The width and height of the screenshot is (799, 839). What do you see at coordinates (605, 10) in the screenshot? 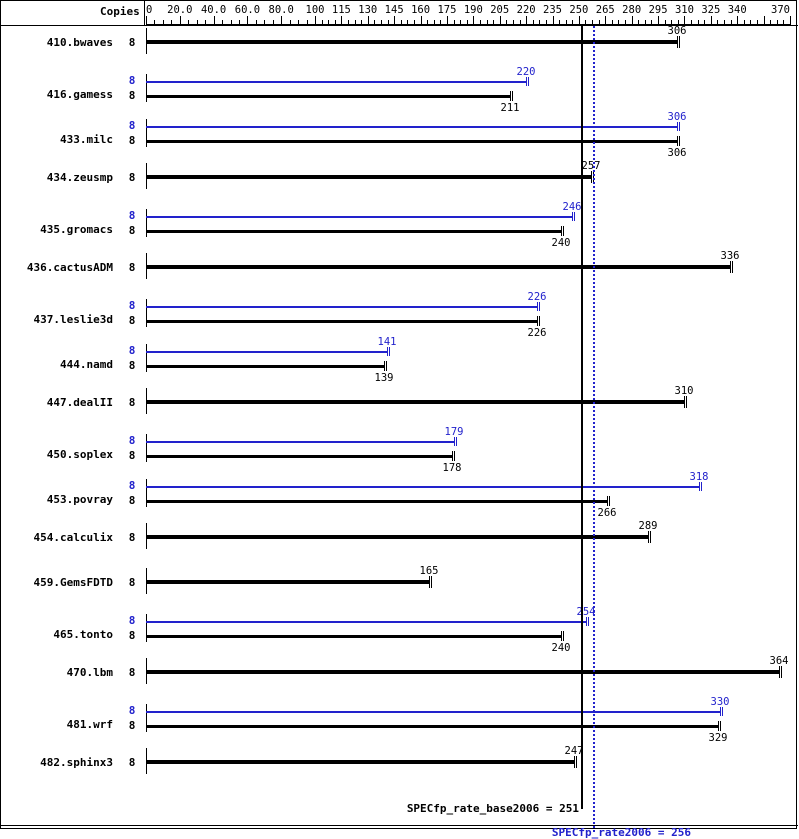
I see `axis-tick-label: 265` at bounding box center [605, 10].